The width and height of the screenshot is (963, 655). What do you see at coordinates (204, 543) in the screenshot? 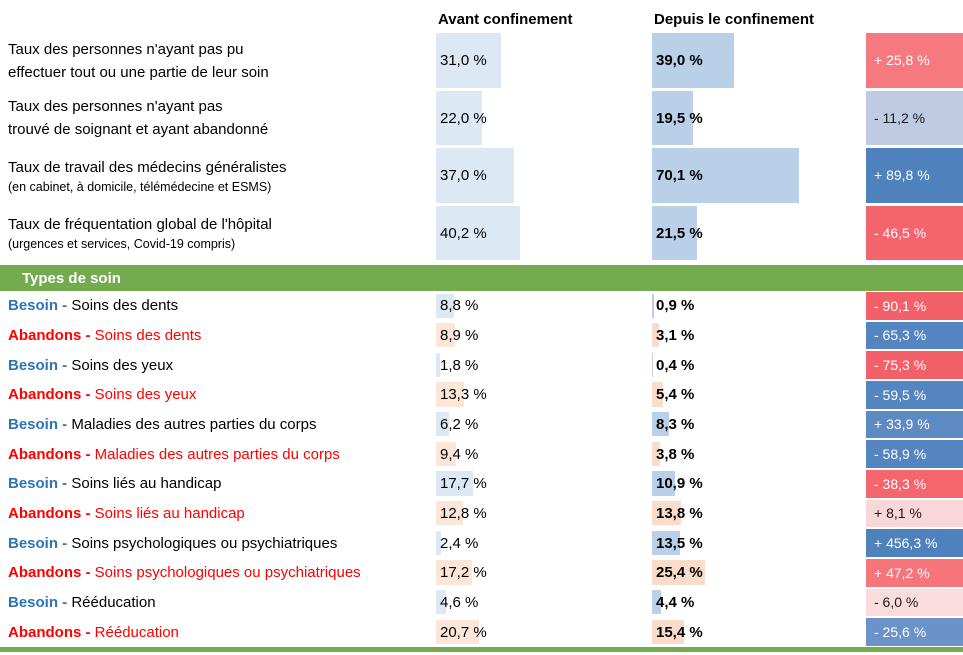
I see `row-label-text: Soins psychologiques ou psychiatriques` at bounding box center [204, 543].